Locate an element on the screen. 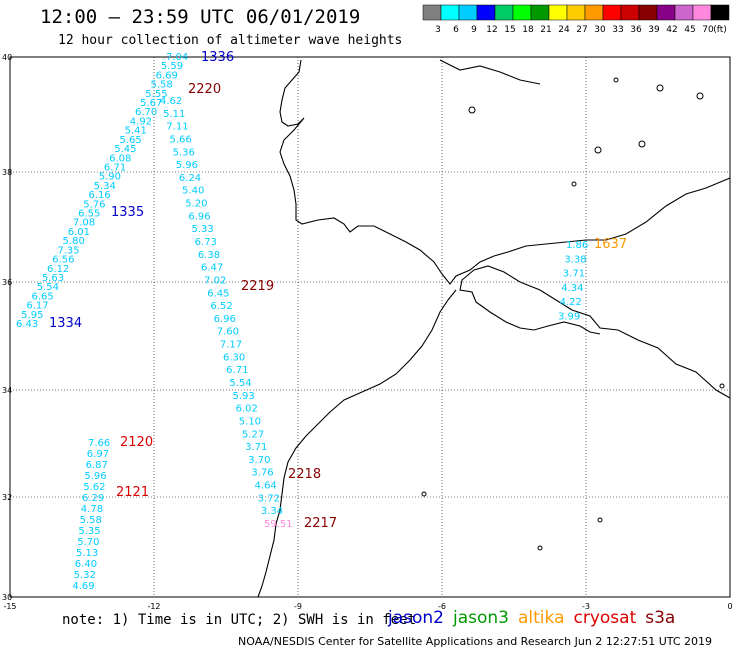 The image size is (740, 650). swh-value: 6.16 is located at coordinates (99, 195).